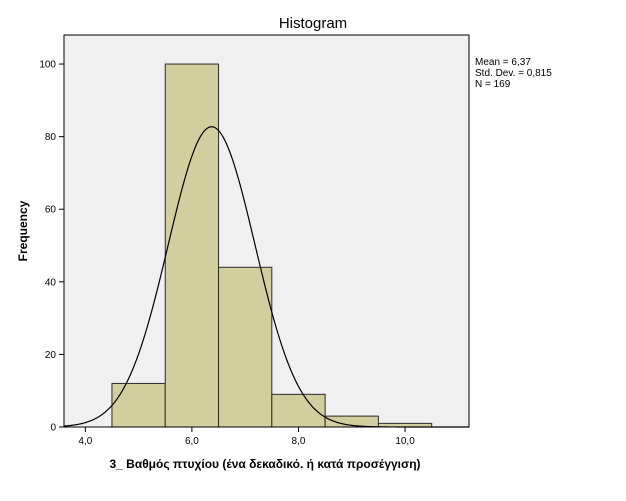 This screenshot has width=626, height=501. I want to click on x-axis-ticks: 4,0 6,0 8,0 10,0, so click(246, 437).